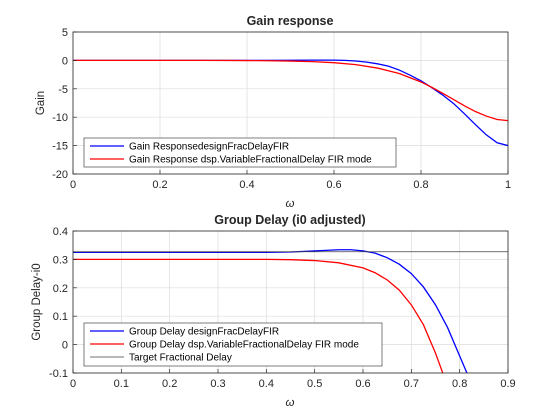  I want to click on delay-x-tick-label: 0.5, so click(314, 384).